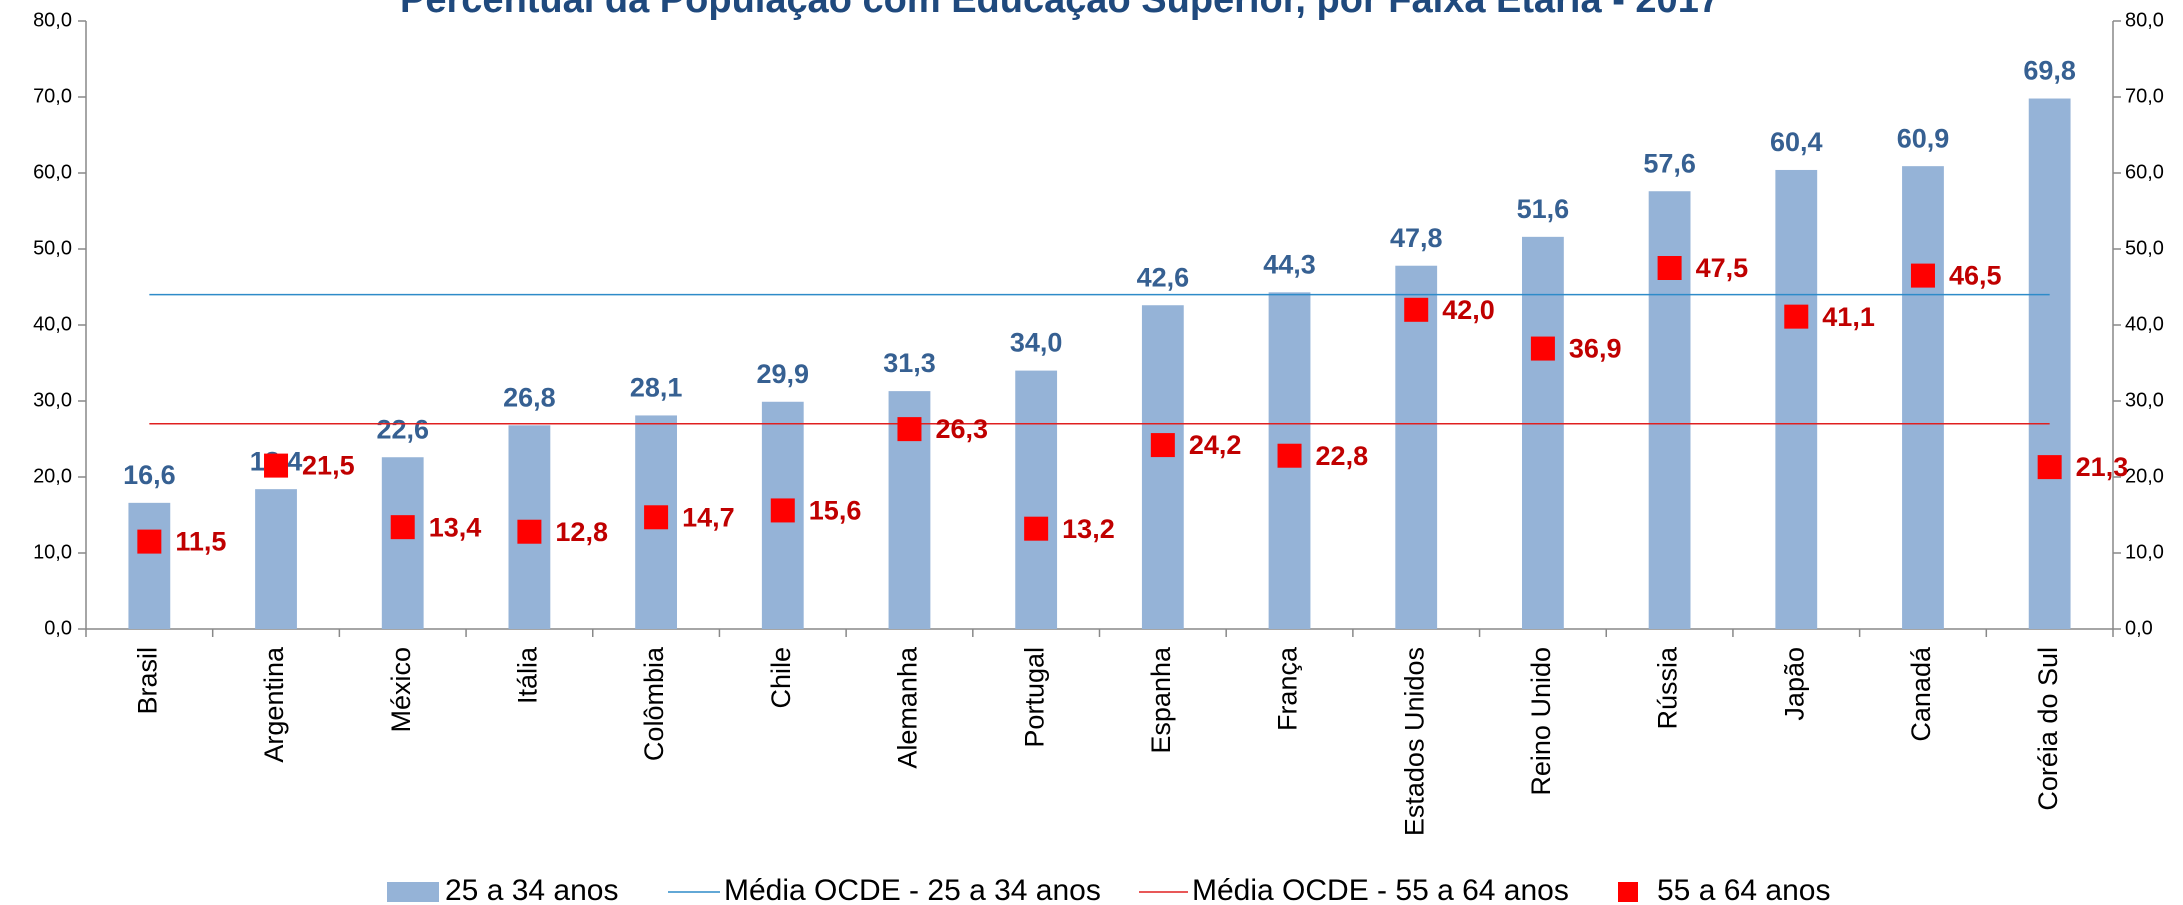 This screenshot has height=905, width=2183. What do you see at coordinates (2144, 552) in the screenshot?
I see `y2-tick-label: 10,0` at bounding box center [2144, 552].